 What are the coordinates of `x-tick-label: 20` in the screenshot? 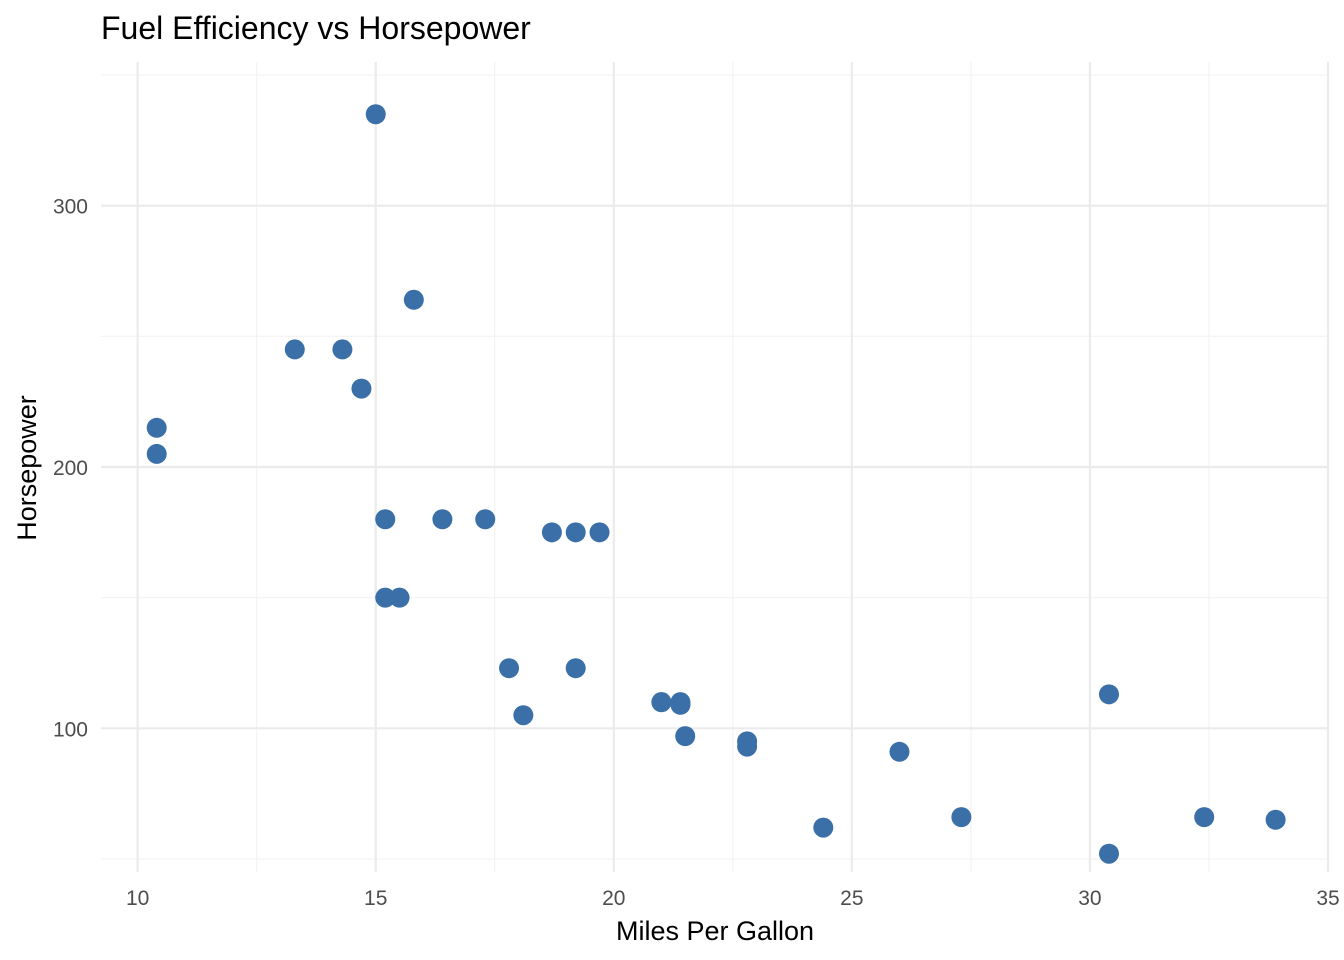 It's located at (613, 898).